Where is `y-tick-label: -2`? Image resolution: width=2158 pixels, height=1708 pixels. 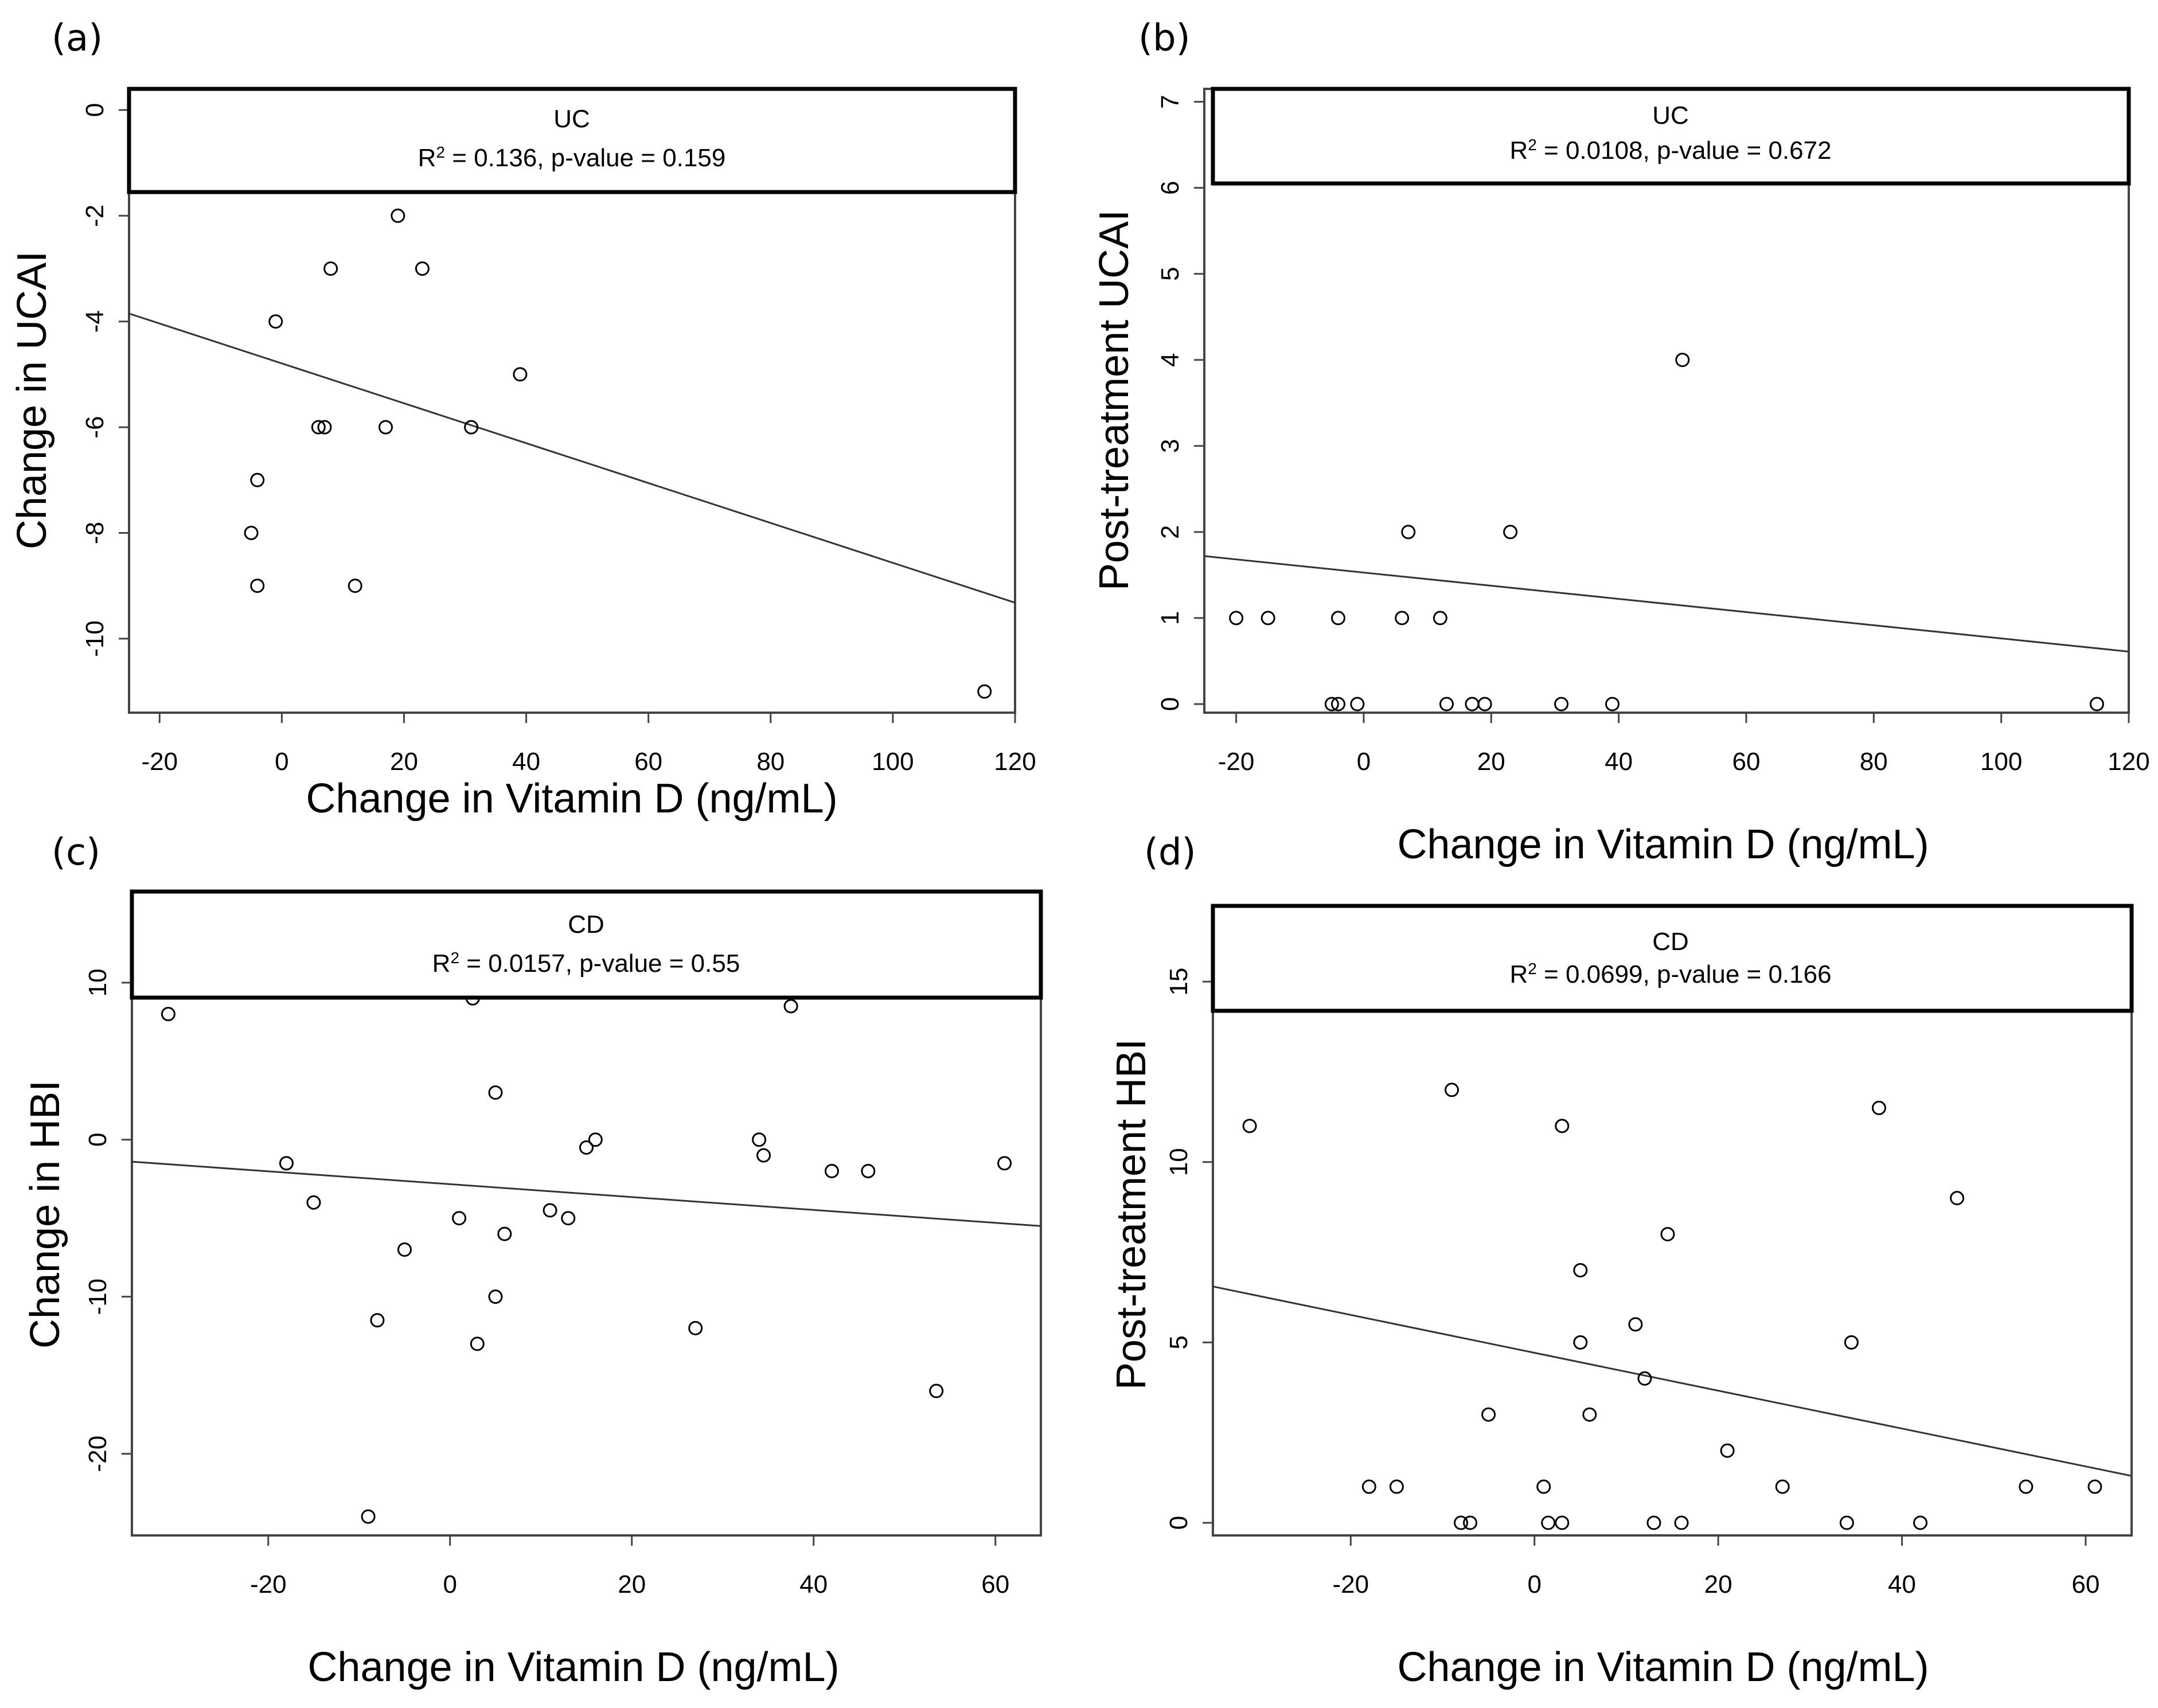
y-tick-label: -2 is located at coordinates (95, 216).